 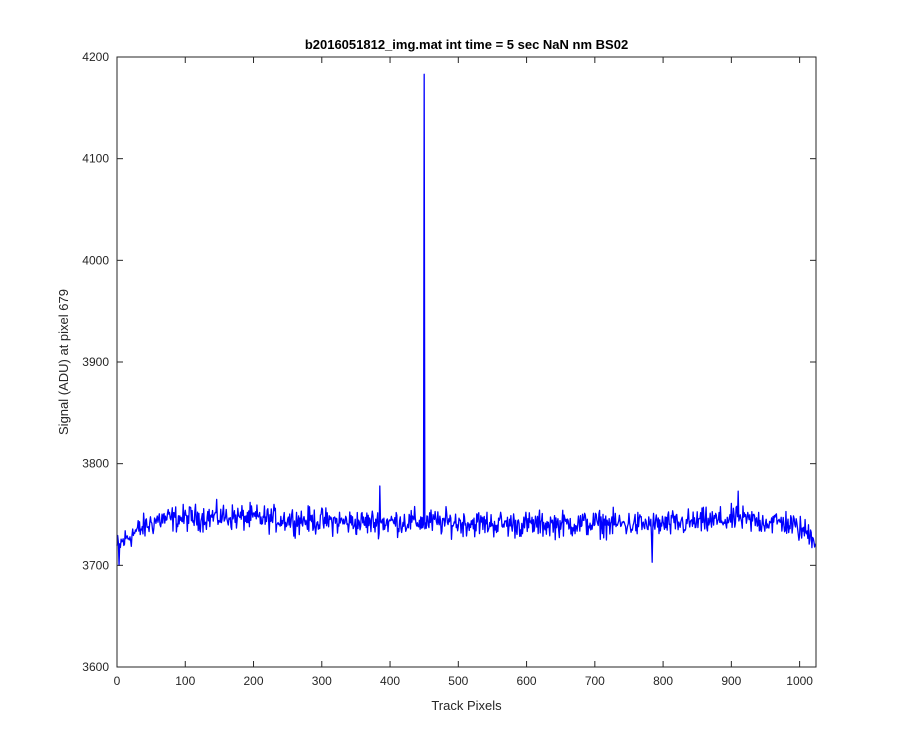 I want to click on x-tick-label: 0, so click(x=117, y=681).